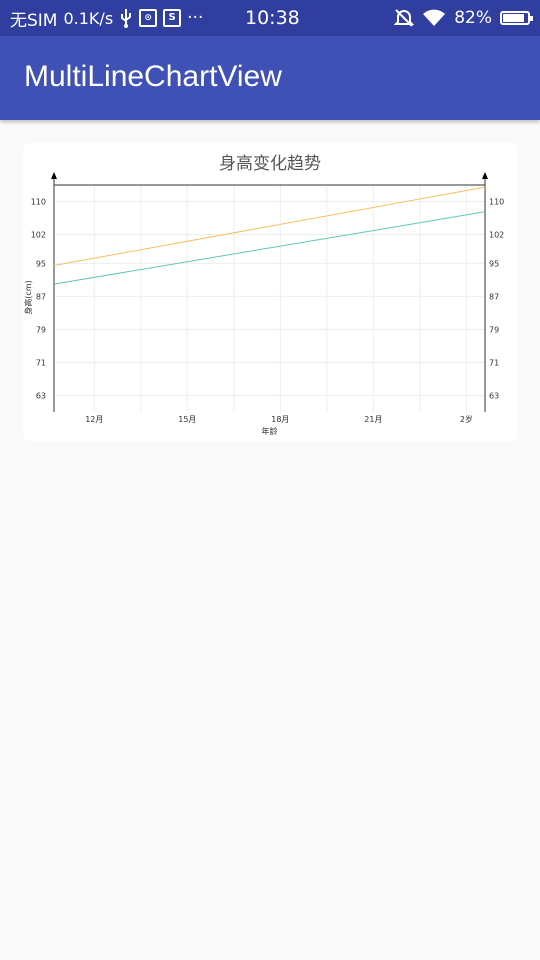  Describe the element at coordinates (172, 18) in the screenshot. I see `s-icon: S` at that location.